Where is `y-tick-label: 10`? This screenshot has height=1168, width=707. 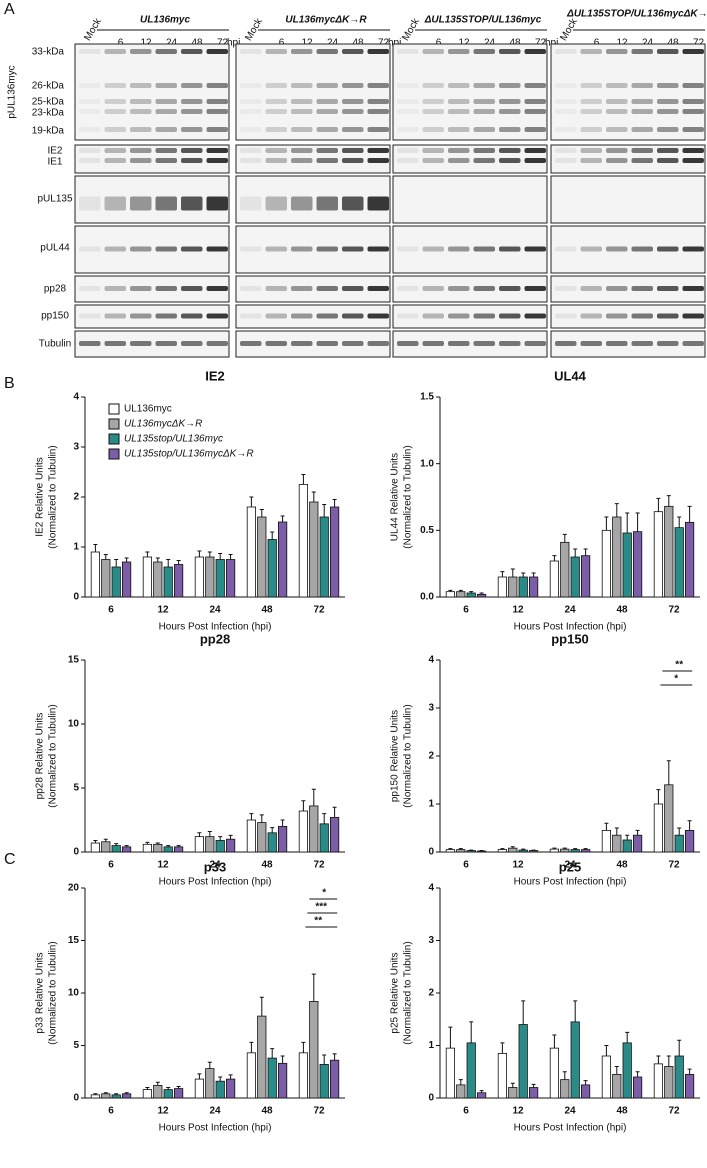
y-tick-label: 10 is located at coordinates (74, 724).